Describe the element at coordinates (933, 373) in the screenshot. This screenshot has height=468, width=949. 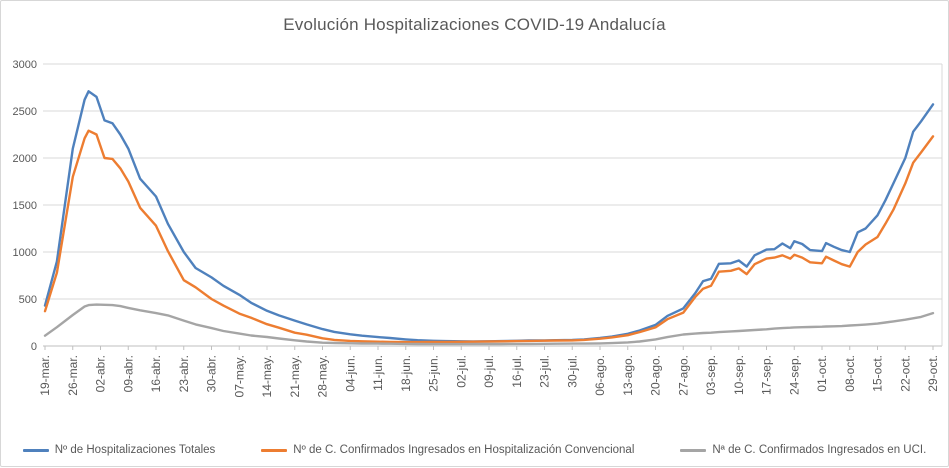
I see `x-axis-label: 29-oct.` at that location.